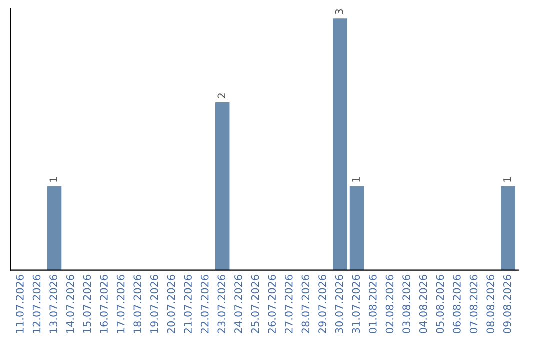 The width and height of the screenshot is (540, 340). I want to click on x-tick-label: 06.08.2026, so click(457, 304).